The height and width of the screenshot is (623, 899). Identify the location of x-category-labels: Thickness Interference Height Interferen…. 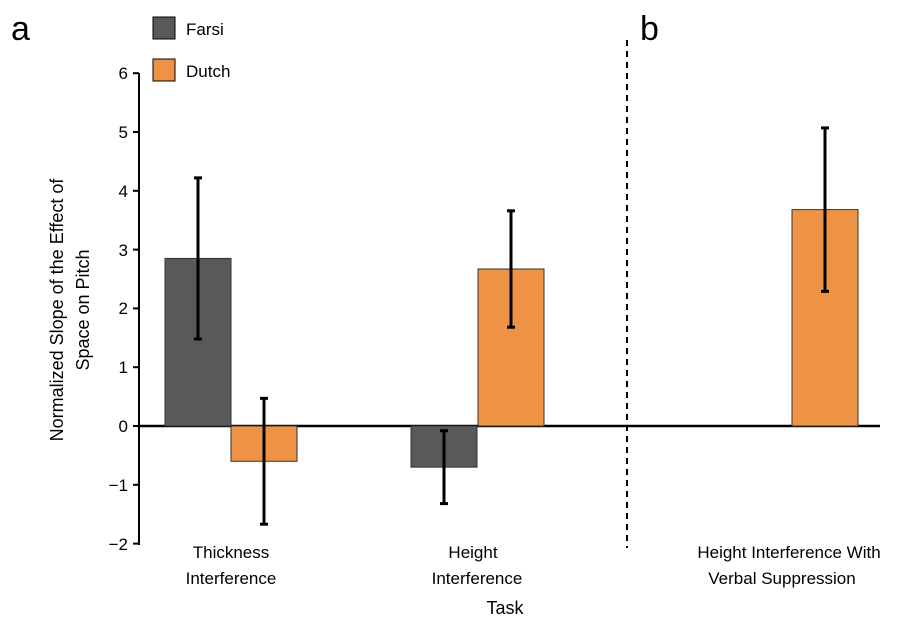
(533, 565).